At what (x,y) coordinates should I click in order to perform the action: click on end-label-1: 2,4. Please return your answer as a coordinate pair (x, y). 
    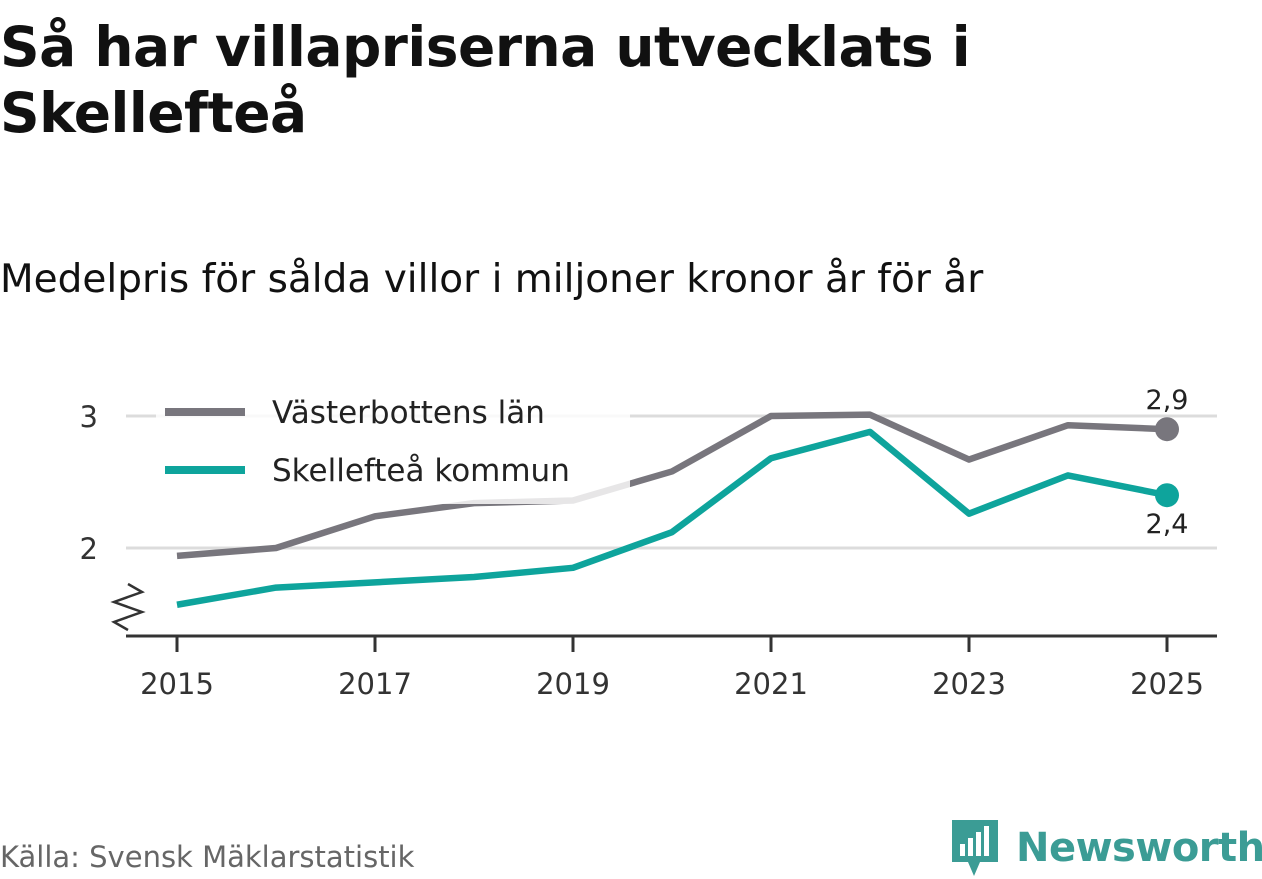
    Looking at the image, I should click on (1167, 524).